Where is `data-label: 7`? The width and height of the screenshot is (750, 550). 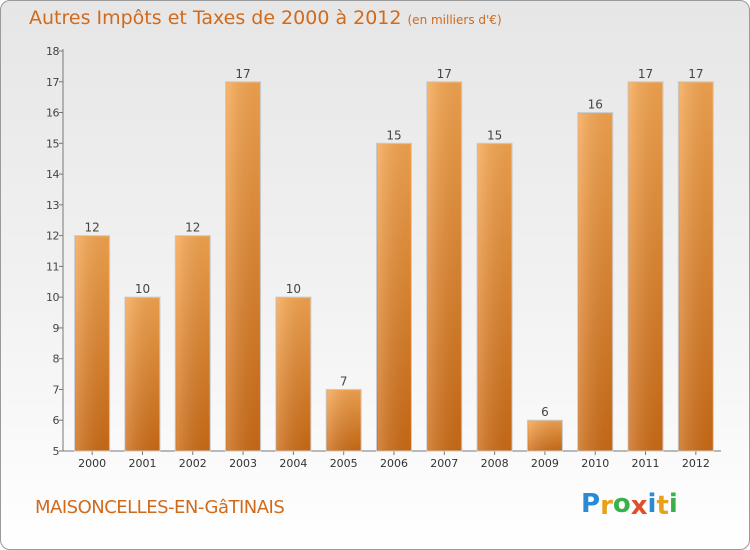 data-label: 7 is located at coordinates (344, 381).